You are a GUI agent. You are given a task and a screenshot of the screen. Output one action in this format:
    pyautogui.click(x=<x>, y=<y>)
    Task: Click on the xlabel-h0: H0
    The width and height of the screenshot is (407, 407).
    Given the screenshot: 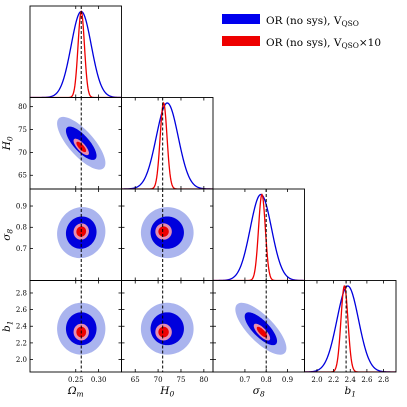 What is the action you would take?
    pyautogui.click(x=166, y=392)
    